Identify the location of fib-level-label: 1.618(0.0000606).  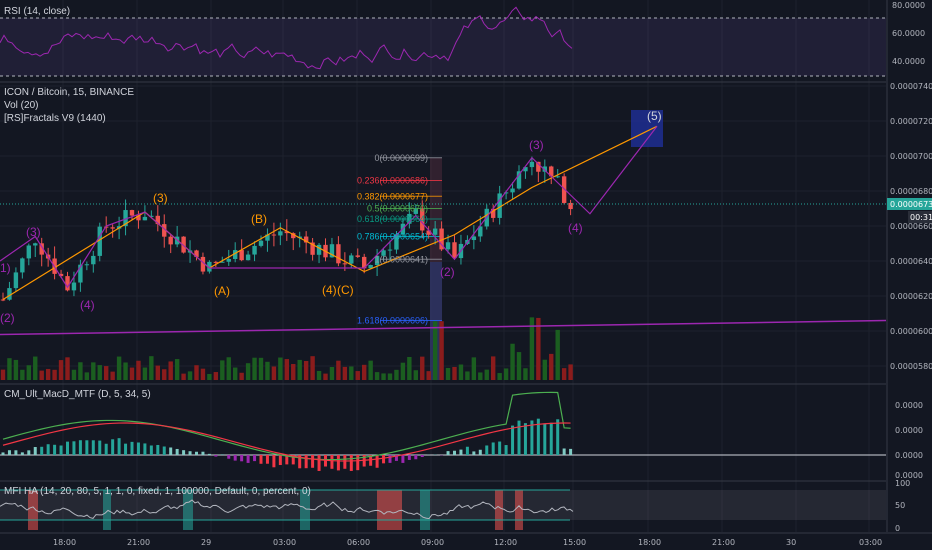
(392, 321).